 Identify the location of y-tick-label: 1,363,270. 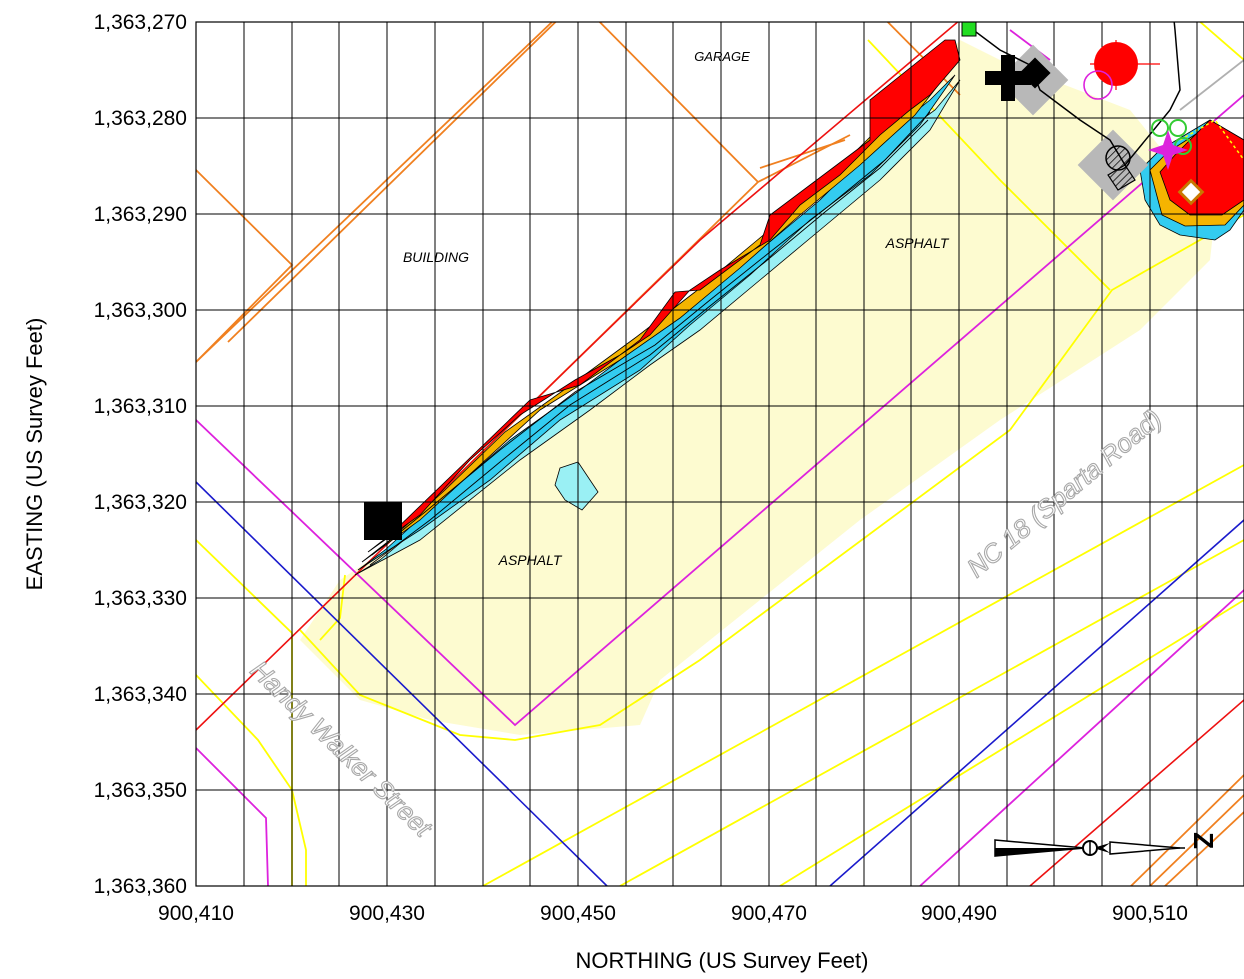
(140, 22).